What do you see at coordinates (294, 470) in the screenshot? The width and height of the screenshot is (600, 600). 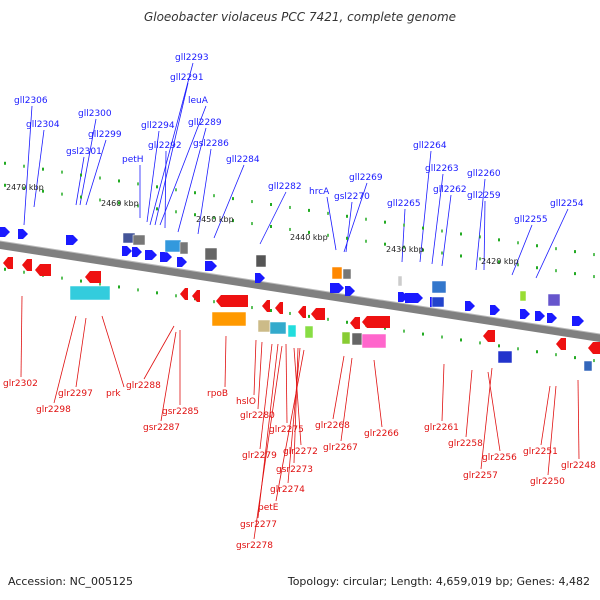 I see `bottom-gene-label: gsr2273` at bounding box center [294, 470].